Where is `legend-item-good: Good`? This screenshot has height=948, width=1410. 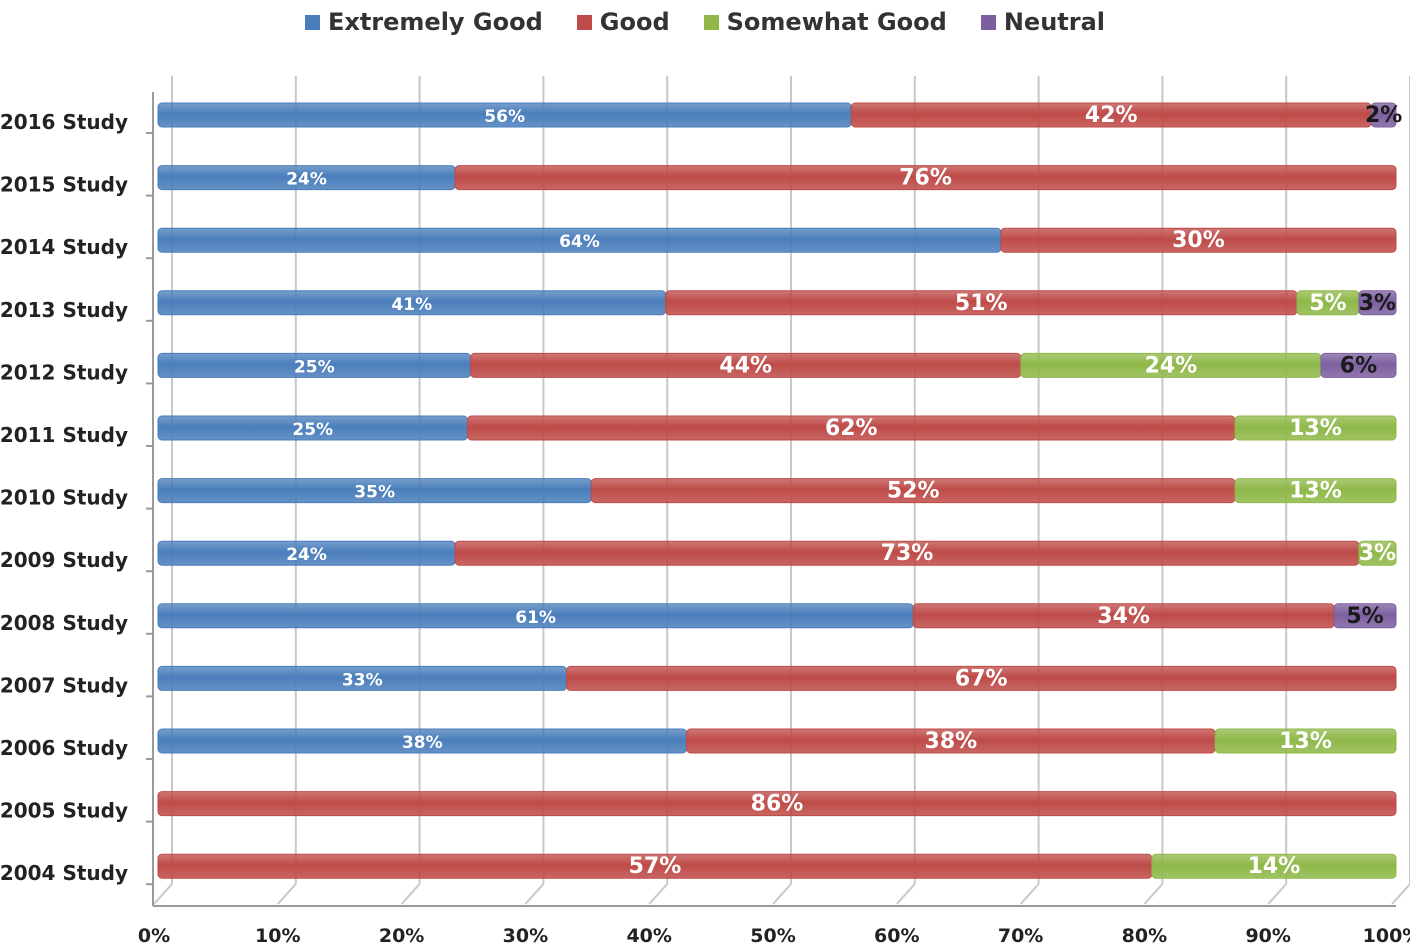 legend-item-good: Good is located at coordinates (623, 22).